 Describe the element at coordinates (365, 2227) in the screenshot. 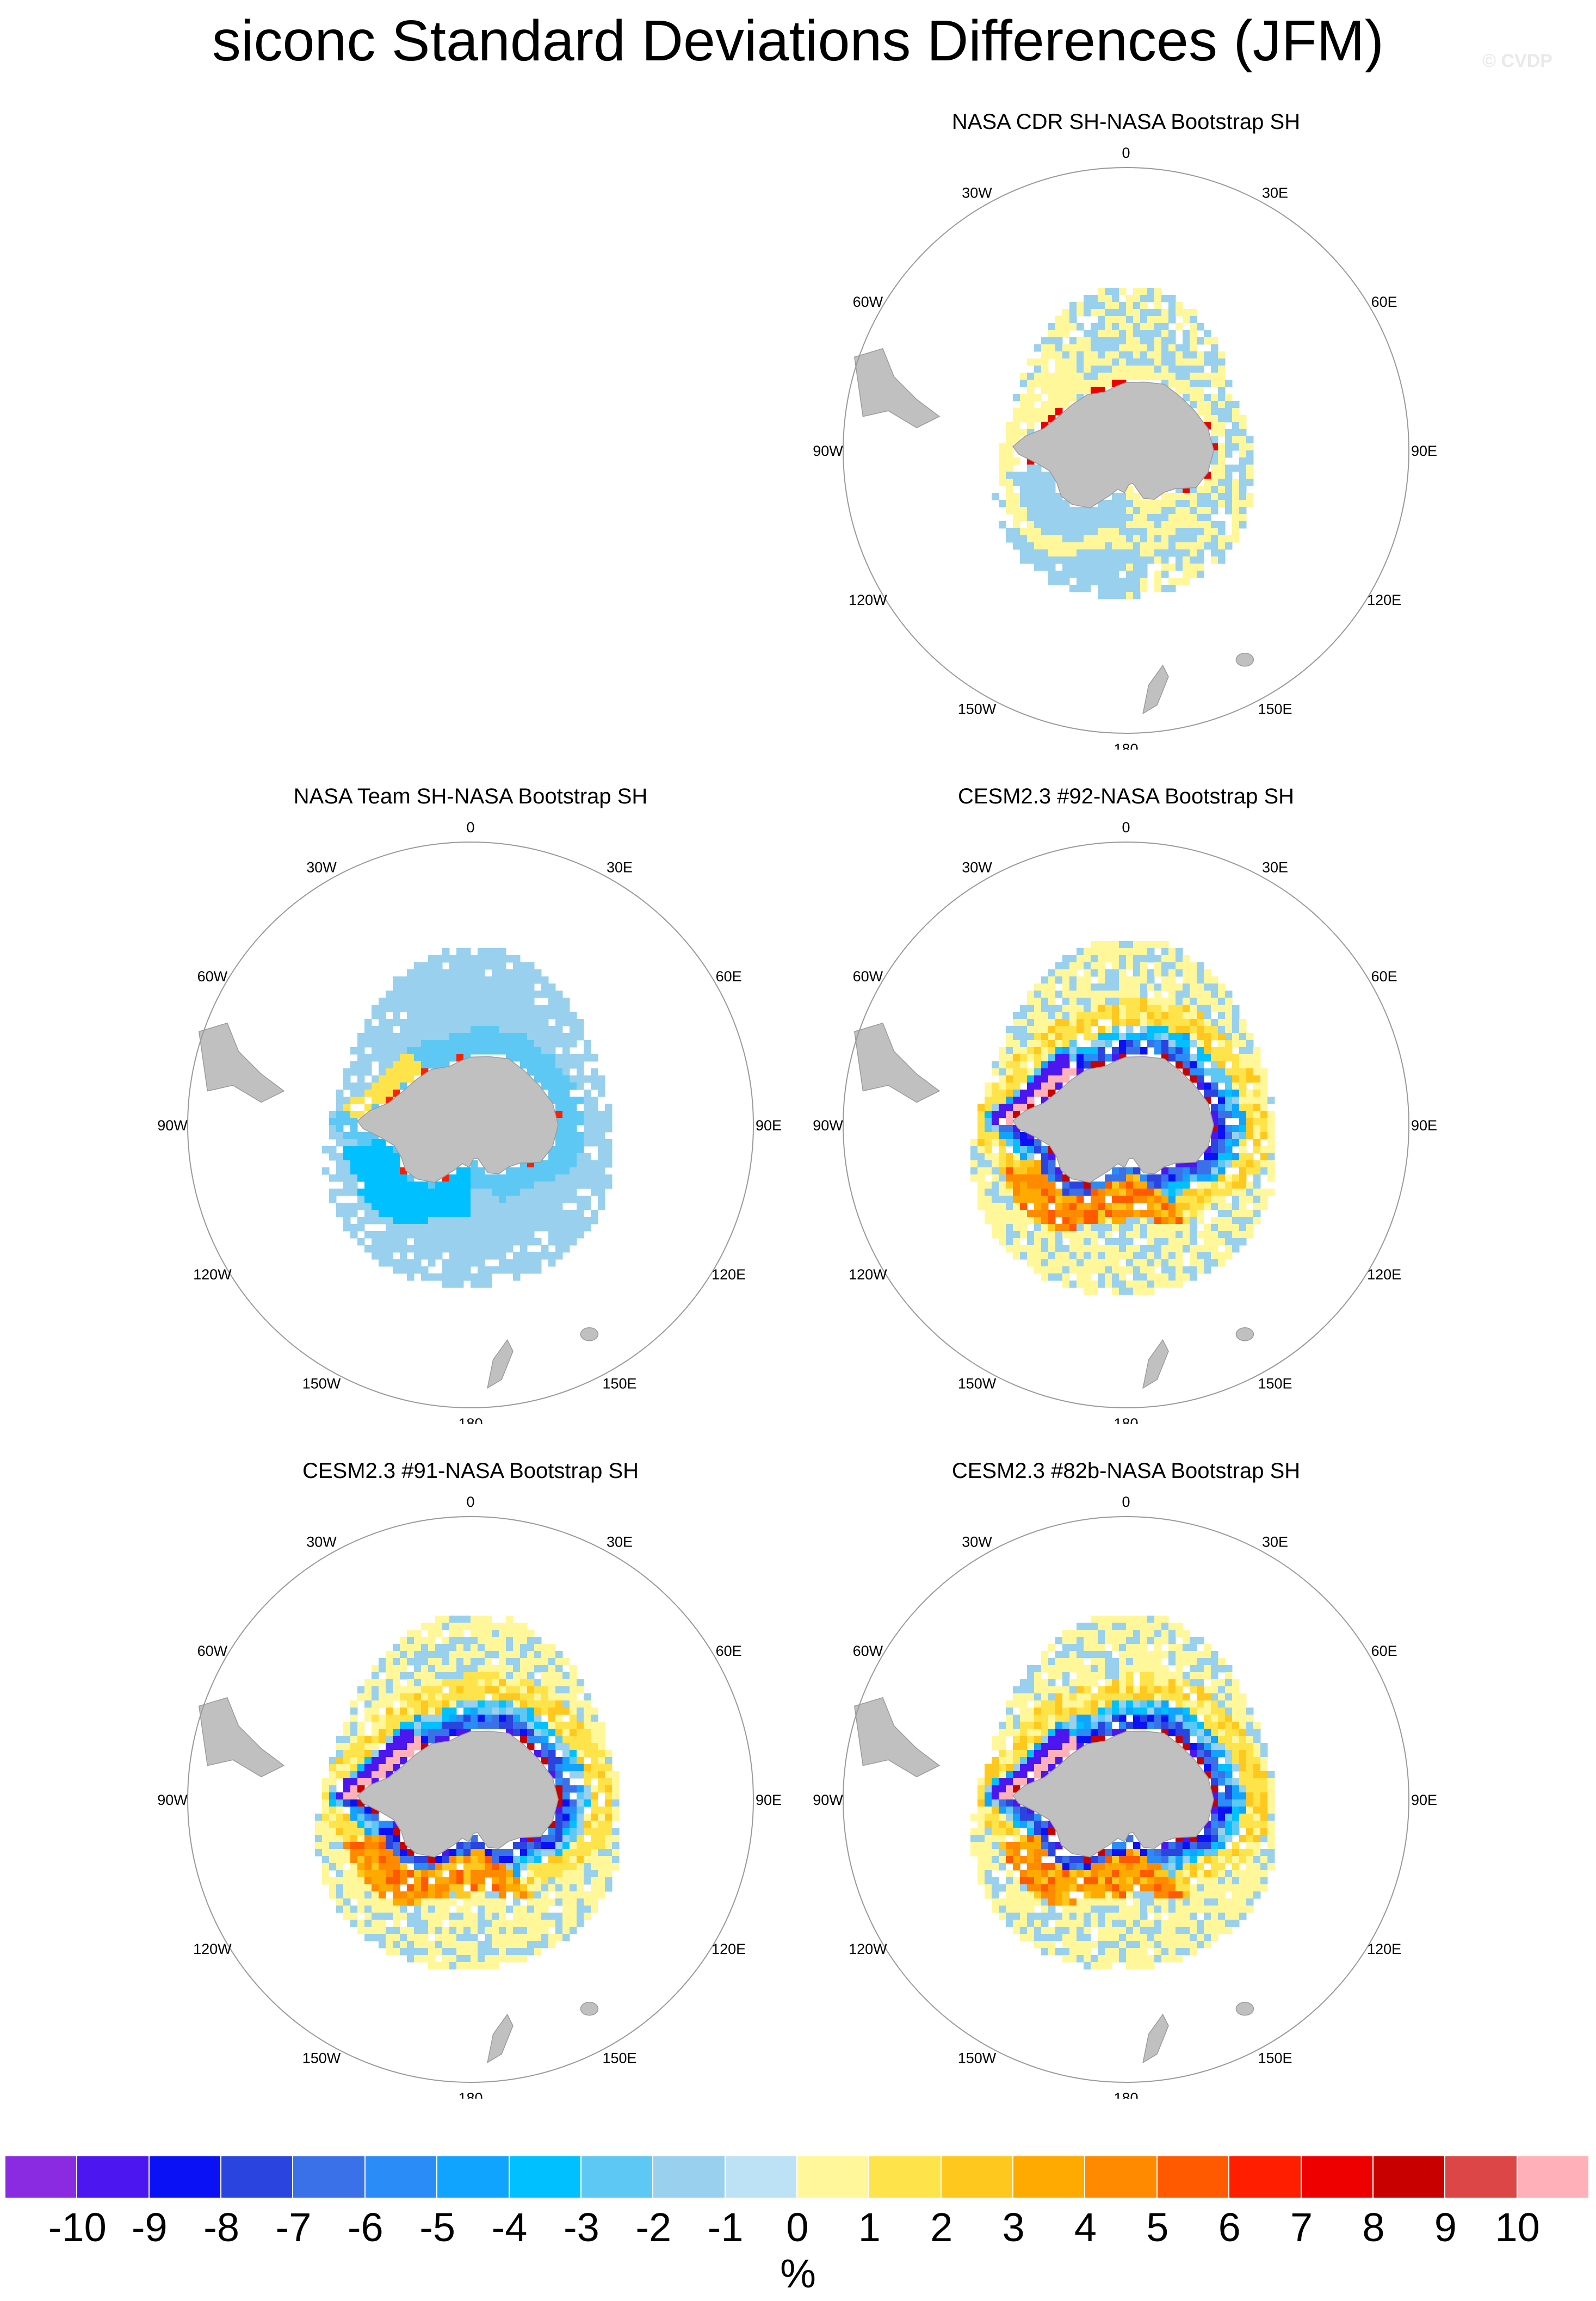

I see `colorbar-tick-label: -6` at that location.